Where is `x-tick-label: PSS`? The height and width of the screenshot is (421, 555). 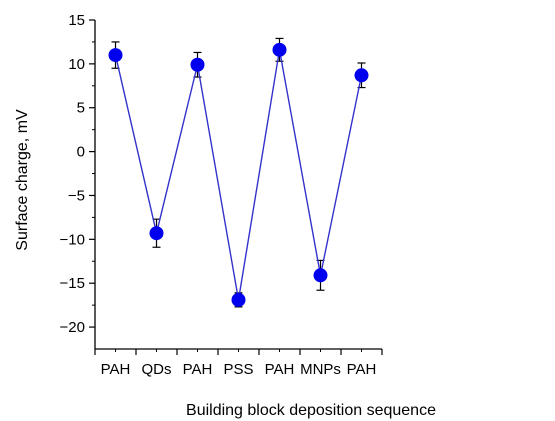
x-tick-label: PSS is located at coordinates (238, 369).